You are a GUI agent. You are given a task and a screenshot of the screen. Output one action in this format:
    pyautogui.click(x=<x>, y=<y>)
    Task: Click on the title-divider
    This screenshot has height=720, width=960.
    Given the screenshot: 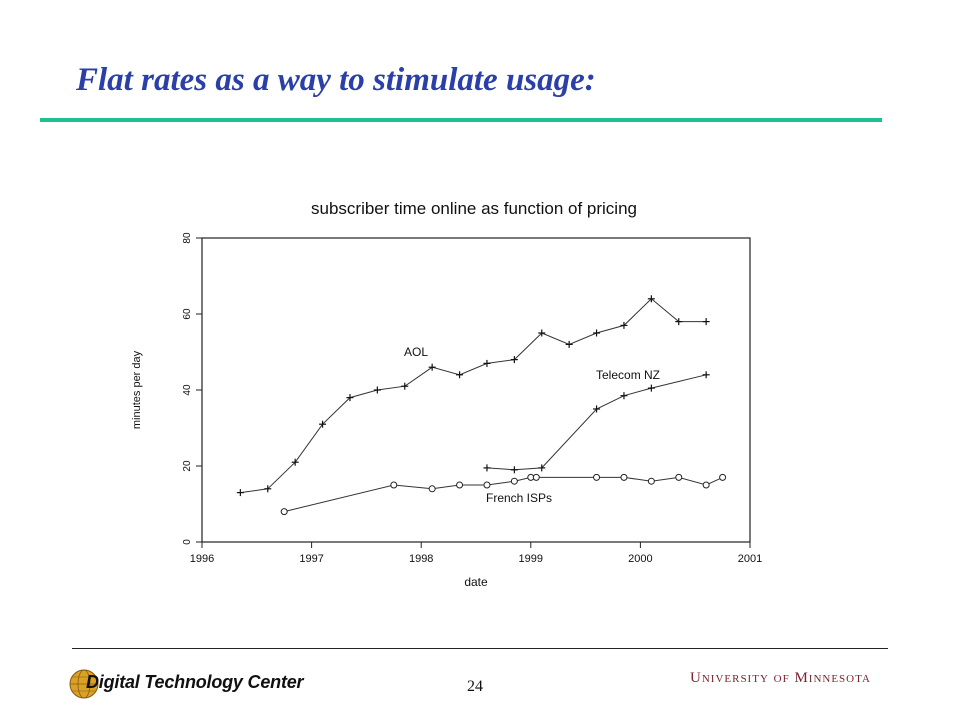 What is the action you would take?
    pyautogui.click(x=461, y=120)
    